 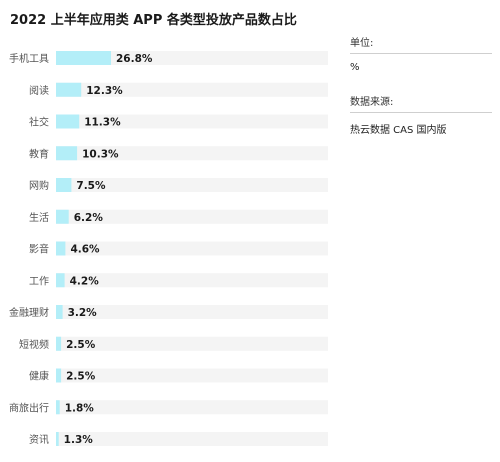 What do you see at coordinates (421, 44) in the screenshot?
I see `unit-label: 单位:` at bounding box center [421, 44].